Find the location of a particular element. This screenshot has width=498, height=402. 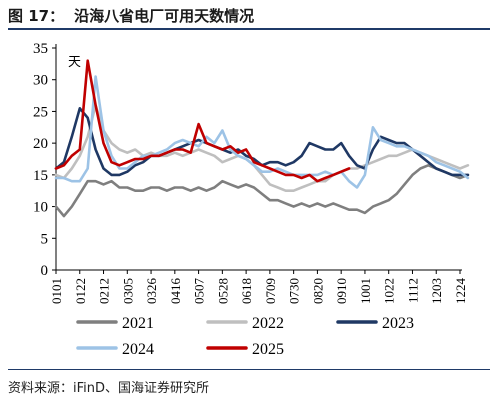

x-tick-label: 0820 is located at coordinates (317, 291).